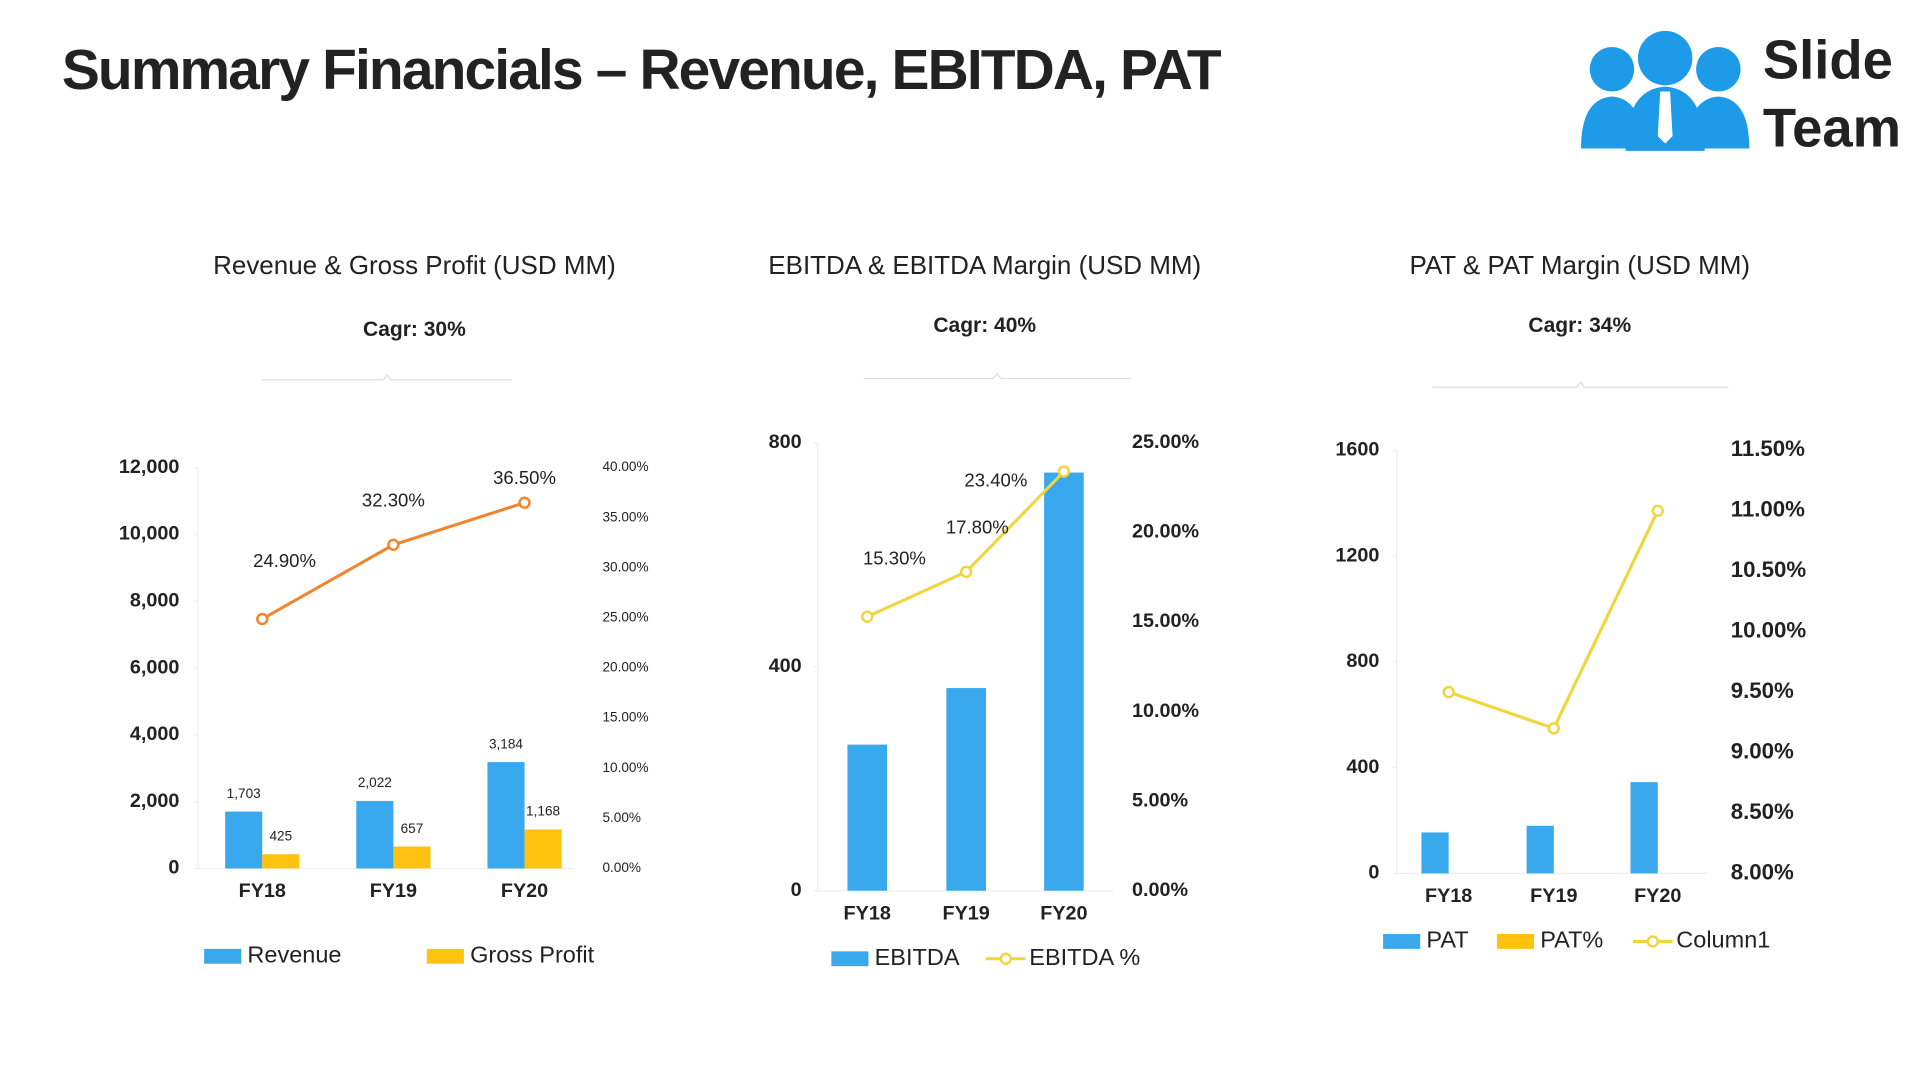  I want to click on data-label: 2,022, so click(375, 782).